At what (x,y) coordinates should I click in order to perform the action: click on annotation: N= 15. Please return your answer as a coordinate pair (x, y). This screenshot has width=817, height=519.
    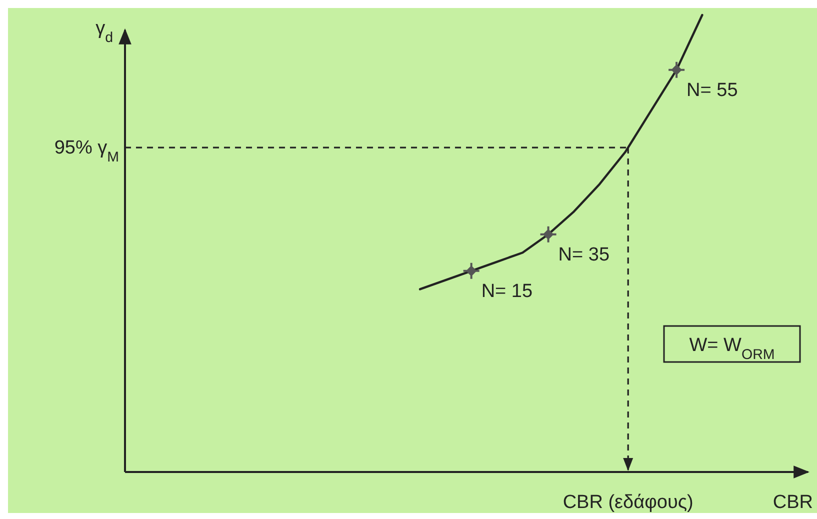
    Looking at the image, I should click on (507, 291).